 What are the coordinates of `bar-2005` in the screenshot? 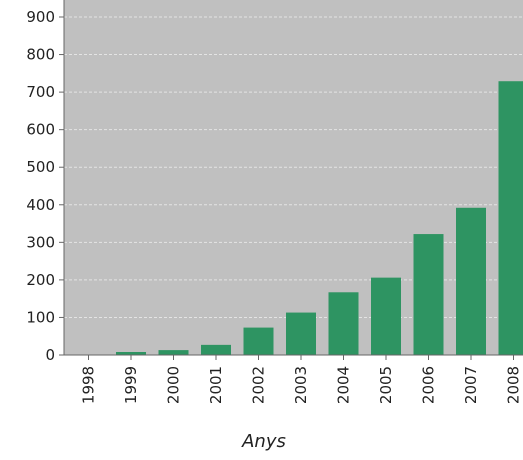 It's located at (386, 316).